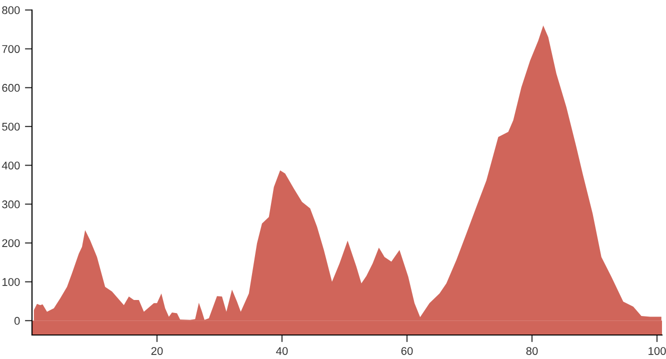 The width and height of the screenshot is (666, 359). What do you see at coordinates (11, 10) in the screenshot?
I see `y-tick-label: 800` at bounding box center [11, 10].